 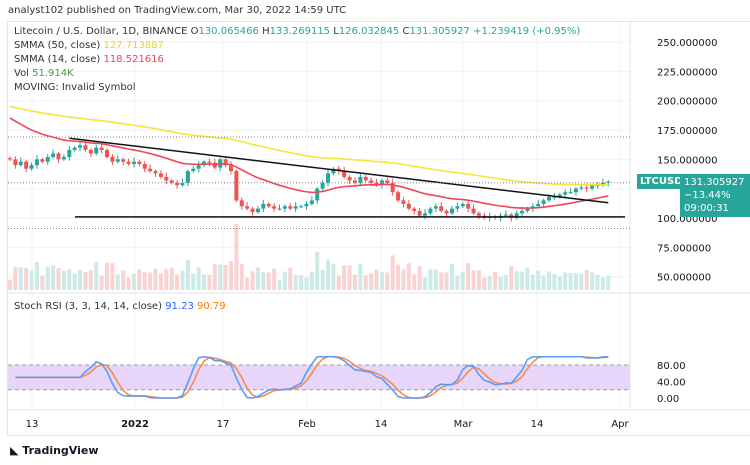 What do you see at coordinates (89, 45) in the screenshot?
I see `legend-smma50: SMMA (50, close) 127.713887` at bounding box center [89, 45].